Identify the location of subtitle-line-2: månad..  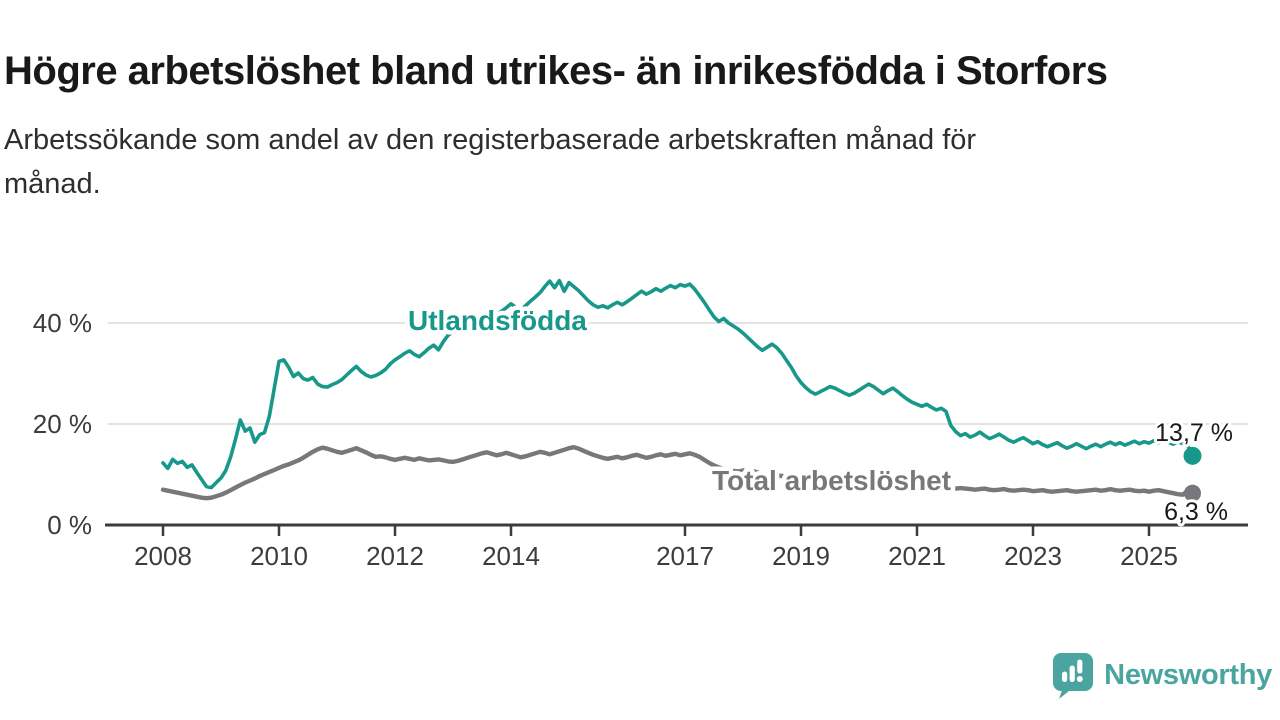
(52, 184).